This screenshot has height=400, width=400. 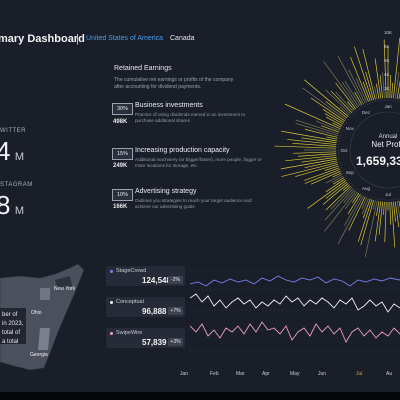 I want to click on state-georgia, so click(x=44, y=339).